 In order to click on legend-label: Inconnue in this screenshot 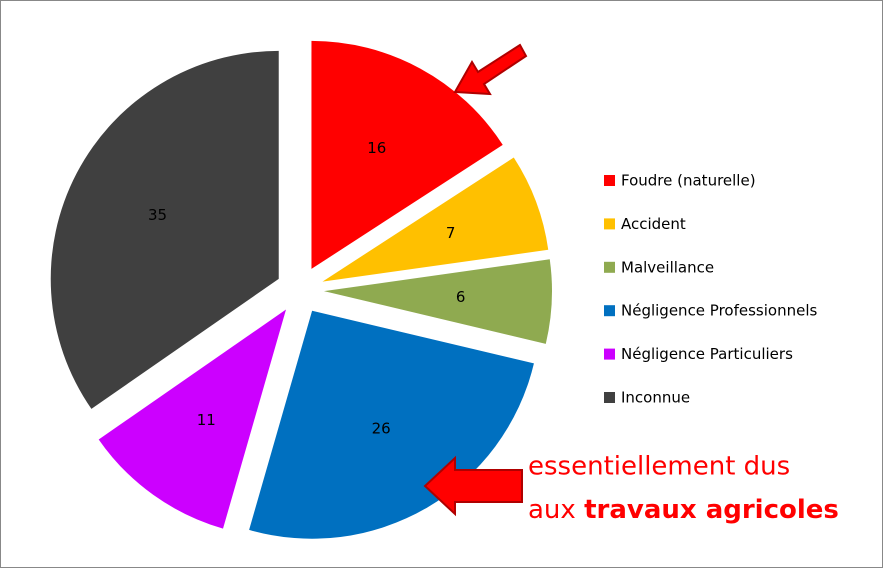, I will do `click(655, 398)`.